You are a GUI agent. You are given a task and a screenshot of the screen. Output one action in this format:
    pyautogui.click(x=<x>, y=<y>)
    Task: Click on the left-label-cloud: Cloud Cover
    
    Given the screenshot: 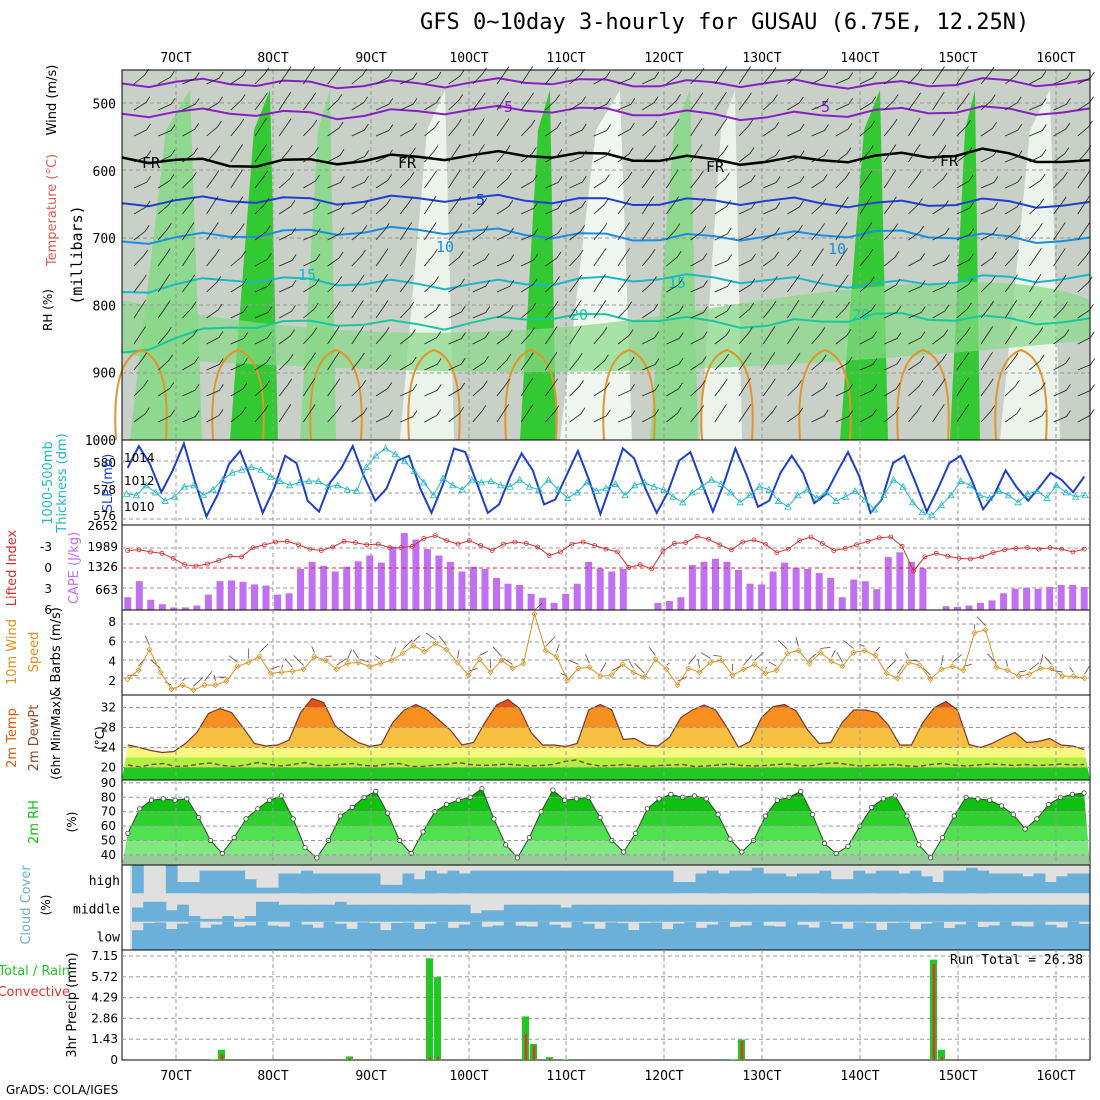 What is the action you would take?
    pyautogui.click(x=26, y=905)
    